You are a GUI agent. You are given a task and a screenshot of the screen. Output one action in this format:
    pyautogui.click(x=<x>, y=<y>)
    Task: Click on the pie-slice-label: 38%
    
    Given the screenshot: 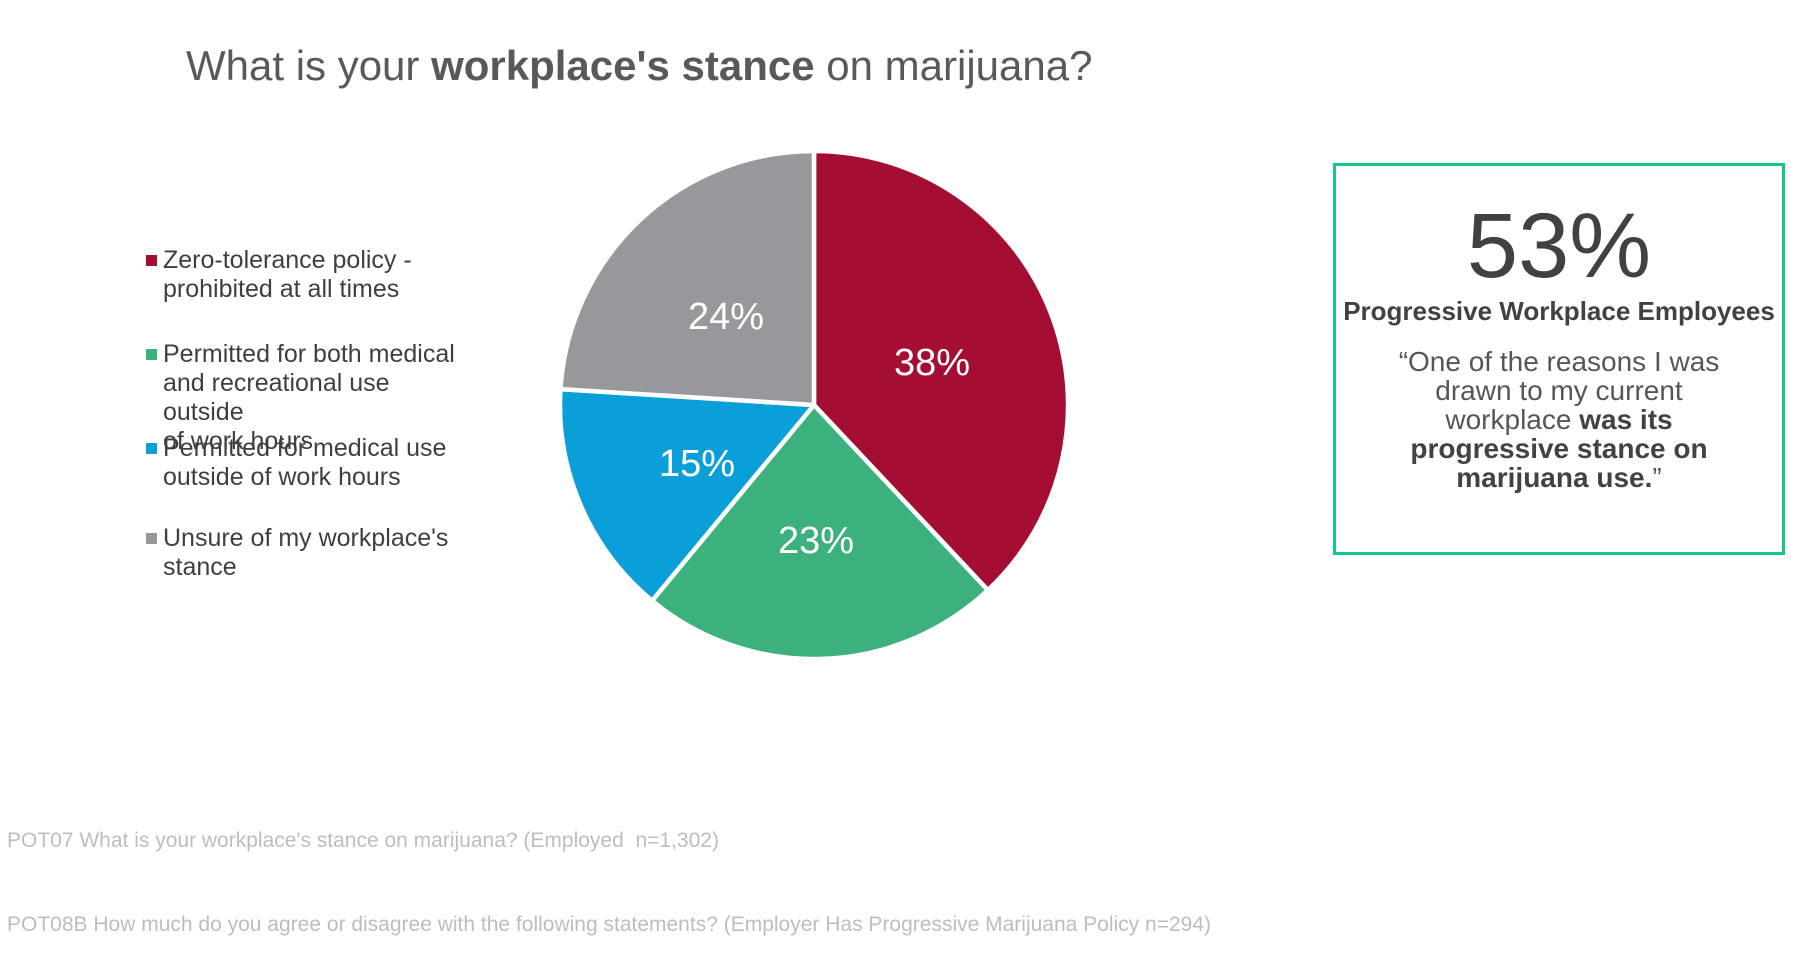 What is the action you would take?
    pyautogui.click(x=932, y=363)
    